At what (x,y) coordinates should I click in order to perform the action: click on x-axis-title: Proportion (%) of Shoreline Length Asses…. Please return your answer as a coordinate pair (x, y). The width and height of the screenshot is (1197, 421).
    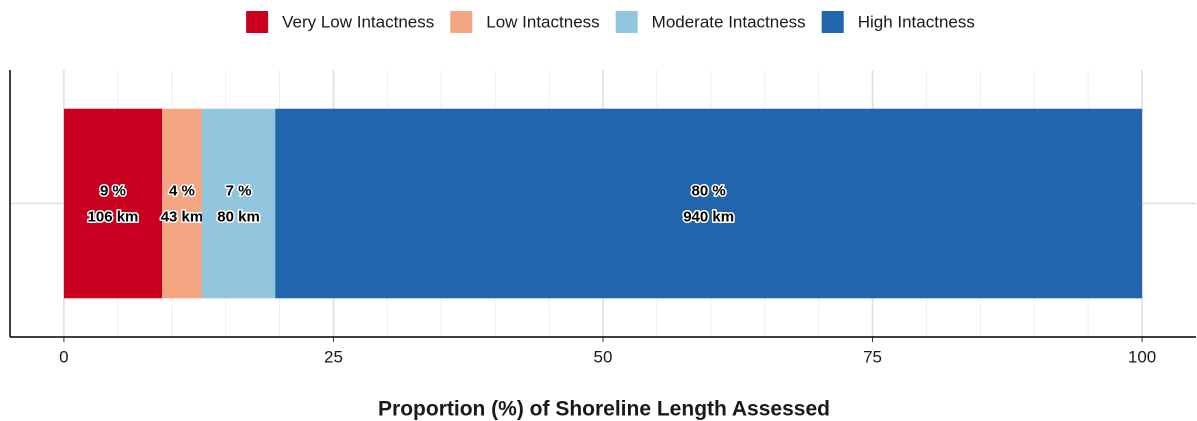
    Looking at the image, I should click on (604, 409).